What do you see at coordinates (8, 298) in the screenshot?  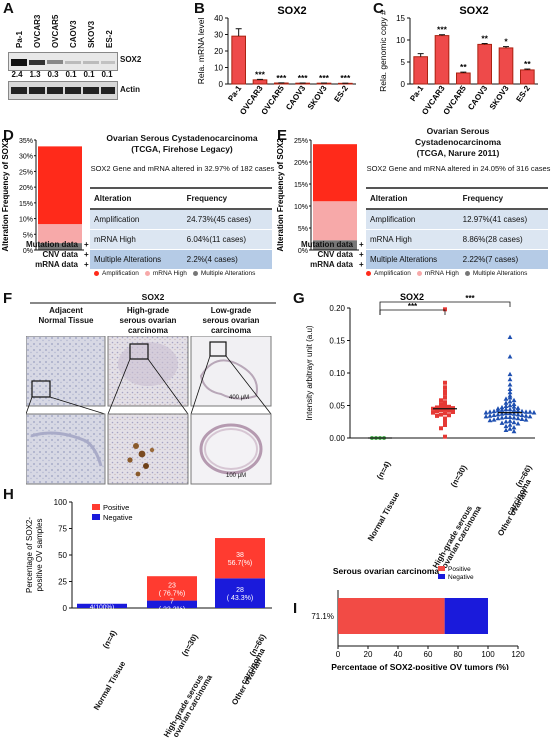 I see `panel-label-f: F` at bounding box center [8, 298].